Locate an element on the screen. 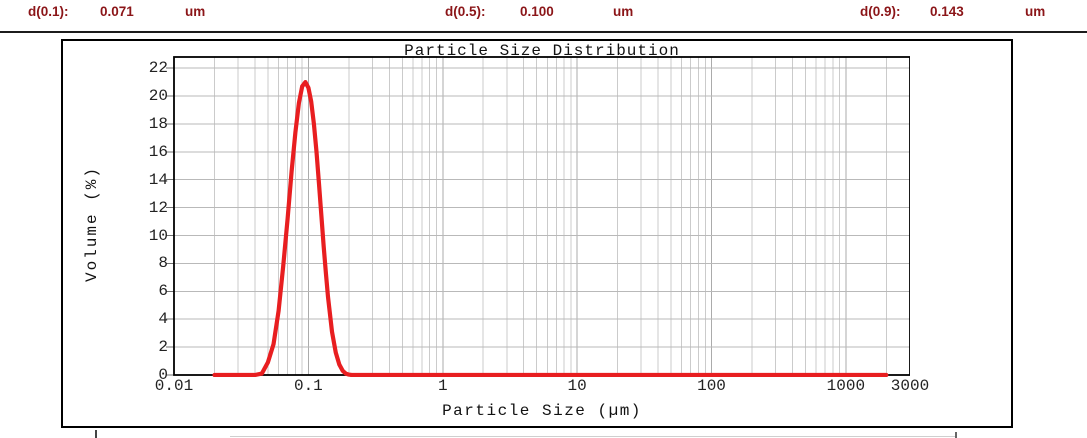  y-tick-label: 20 is located at coordinates (158, 96).